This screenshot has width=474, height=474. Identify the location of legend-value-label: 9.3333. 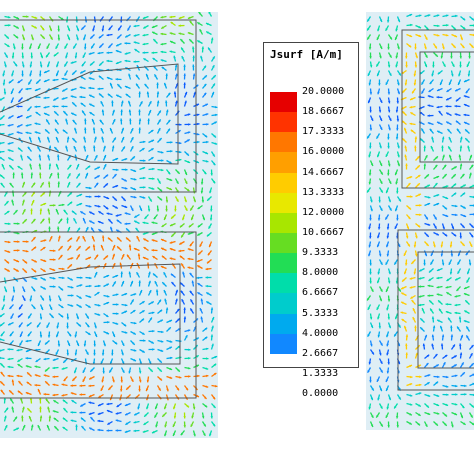
(320, 253).